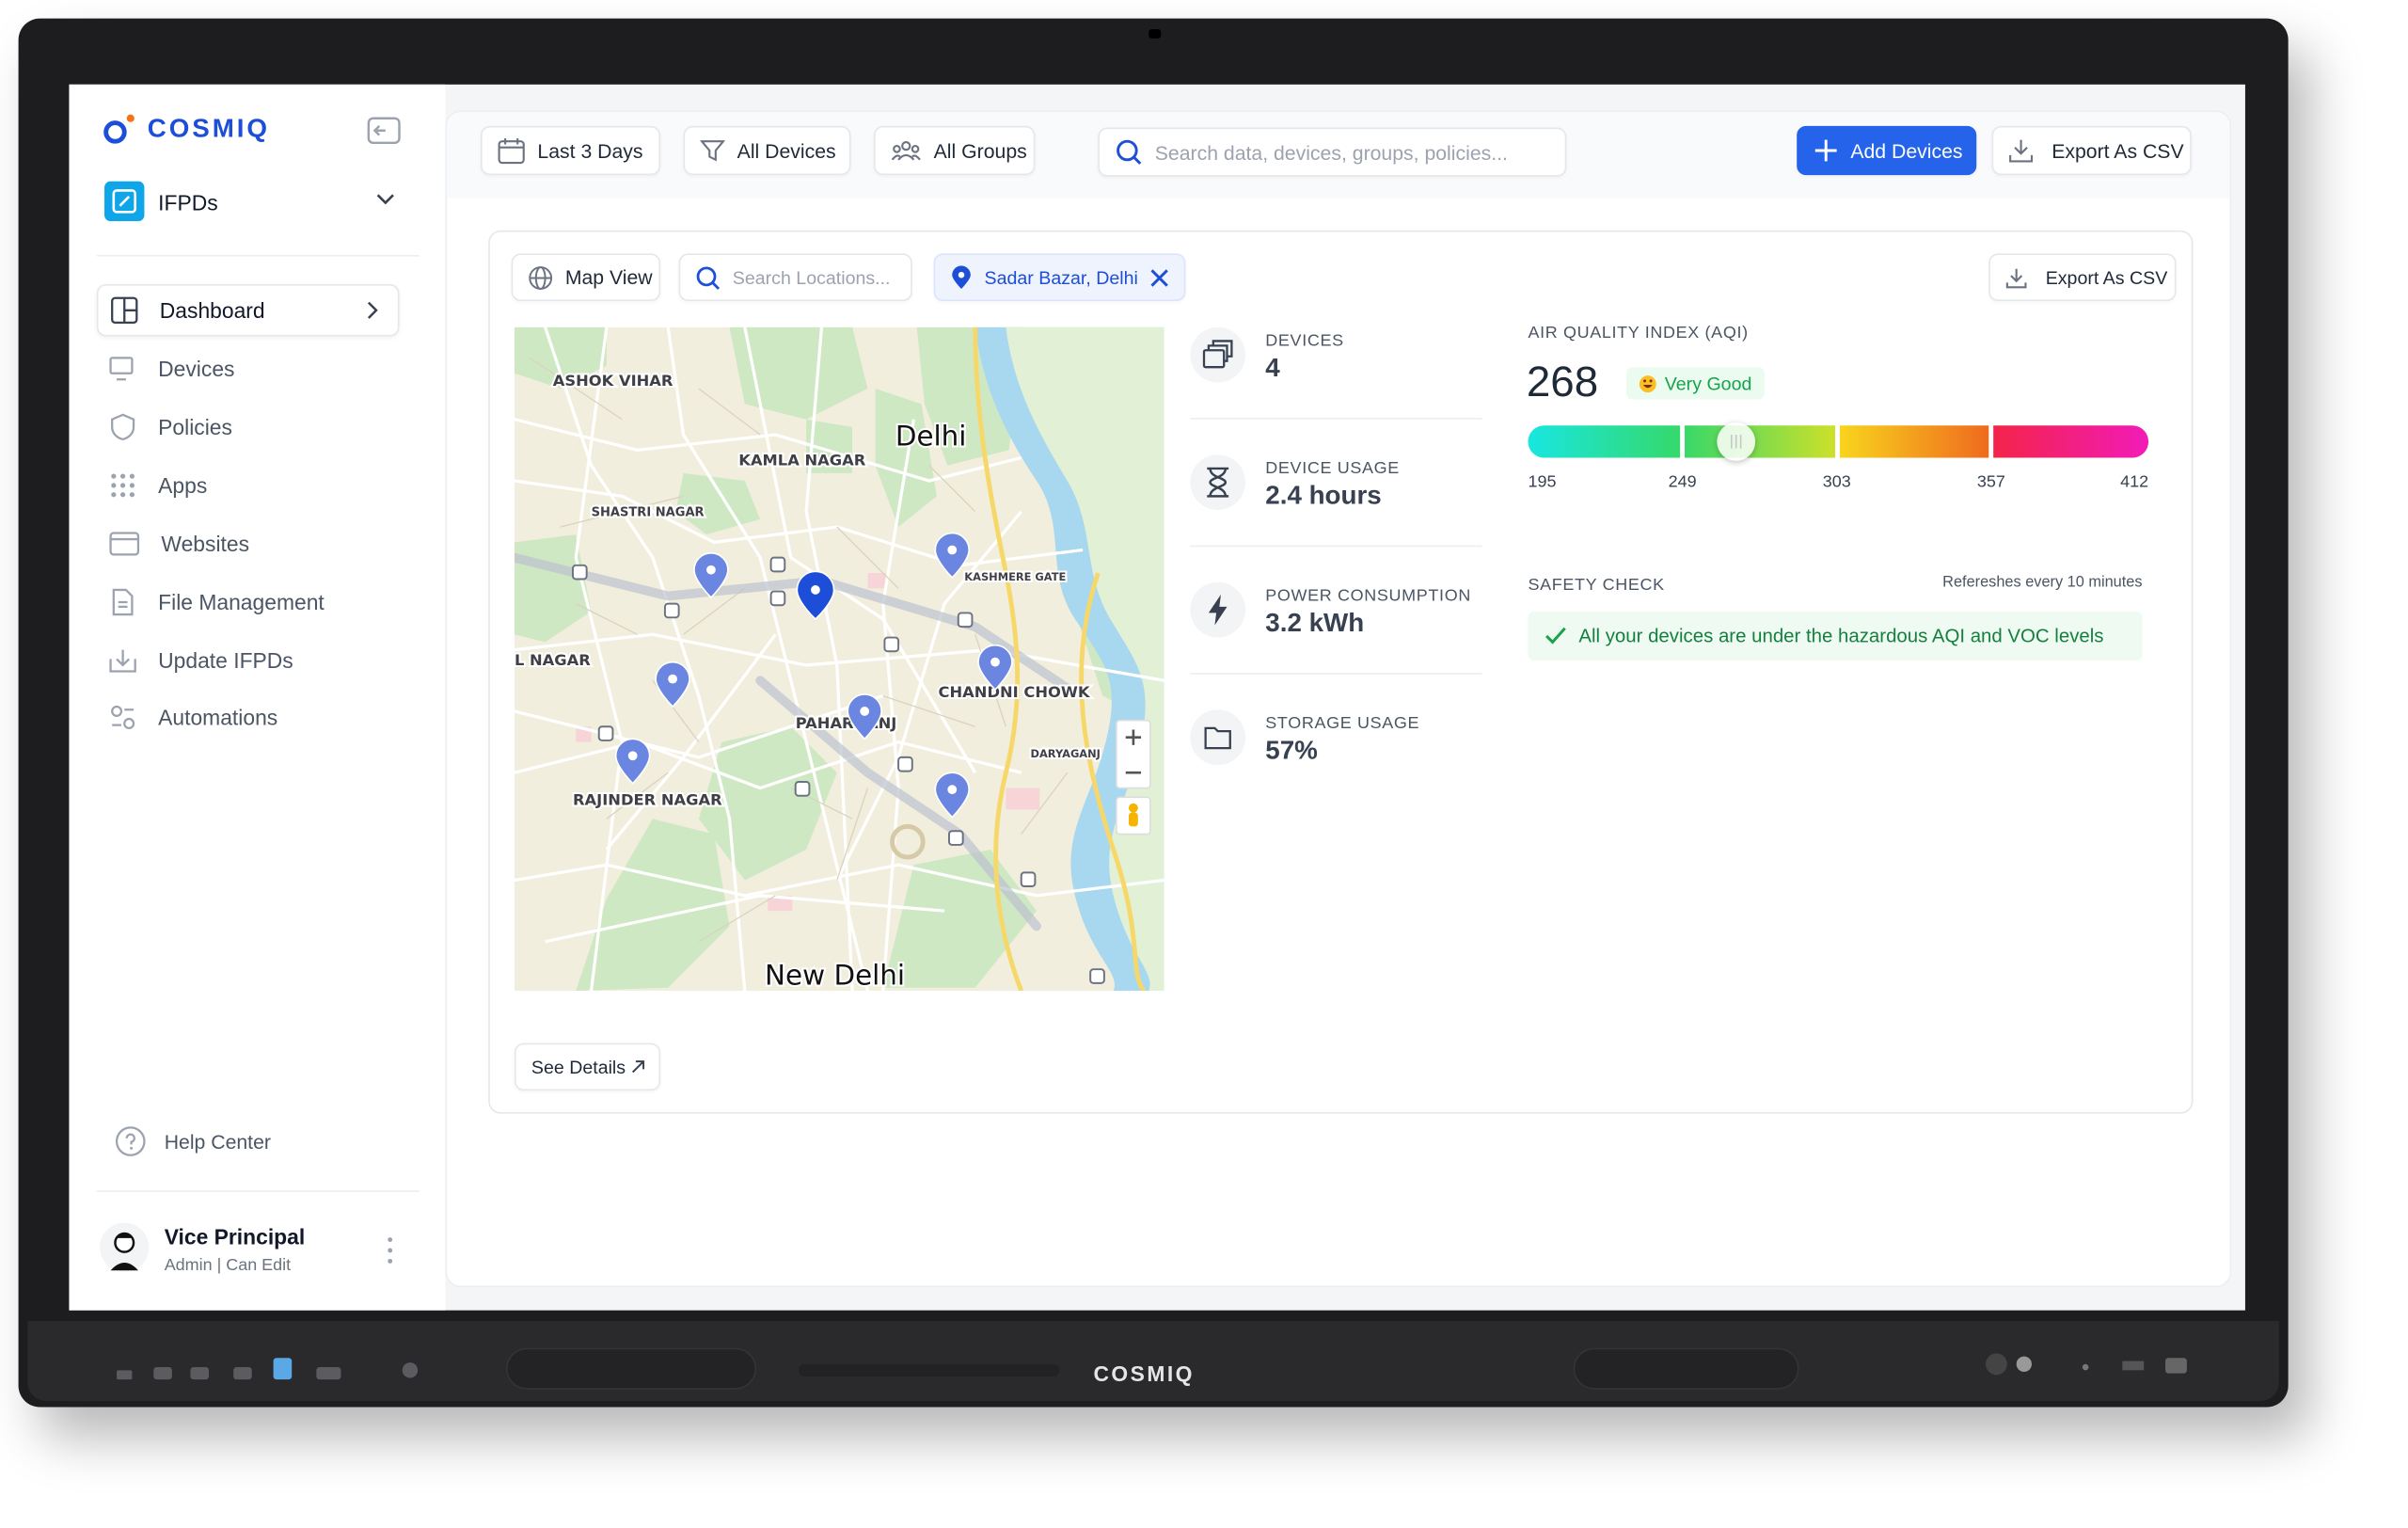 This screenshot has height=1528, width=2408. I want to click on groups-filter-button: All Groups, so click(955, 150).